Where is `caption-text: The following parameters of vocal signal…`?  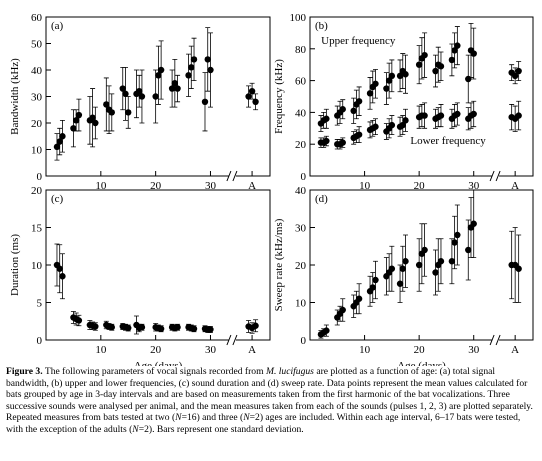 caption-text: The following parameters of vocal signal… is located at coordinates (154, 371).